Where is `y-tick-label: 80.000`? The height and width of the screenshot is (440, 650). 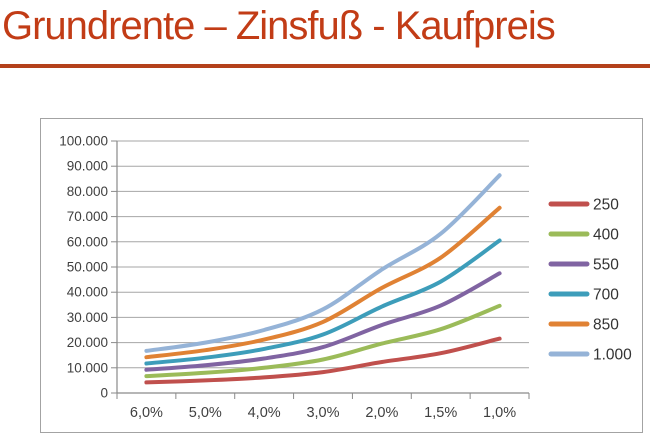 y-tick-label: 80.000 is located at coordinates (87, 191).